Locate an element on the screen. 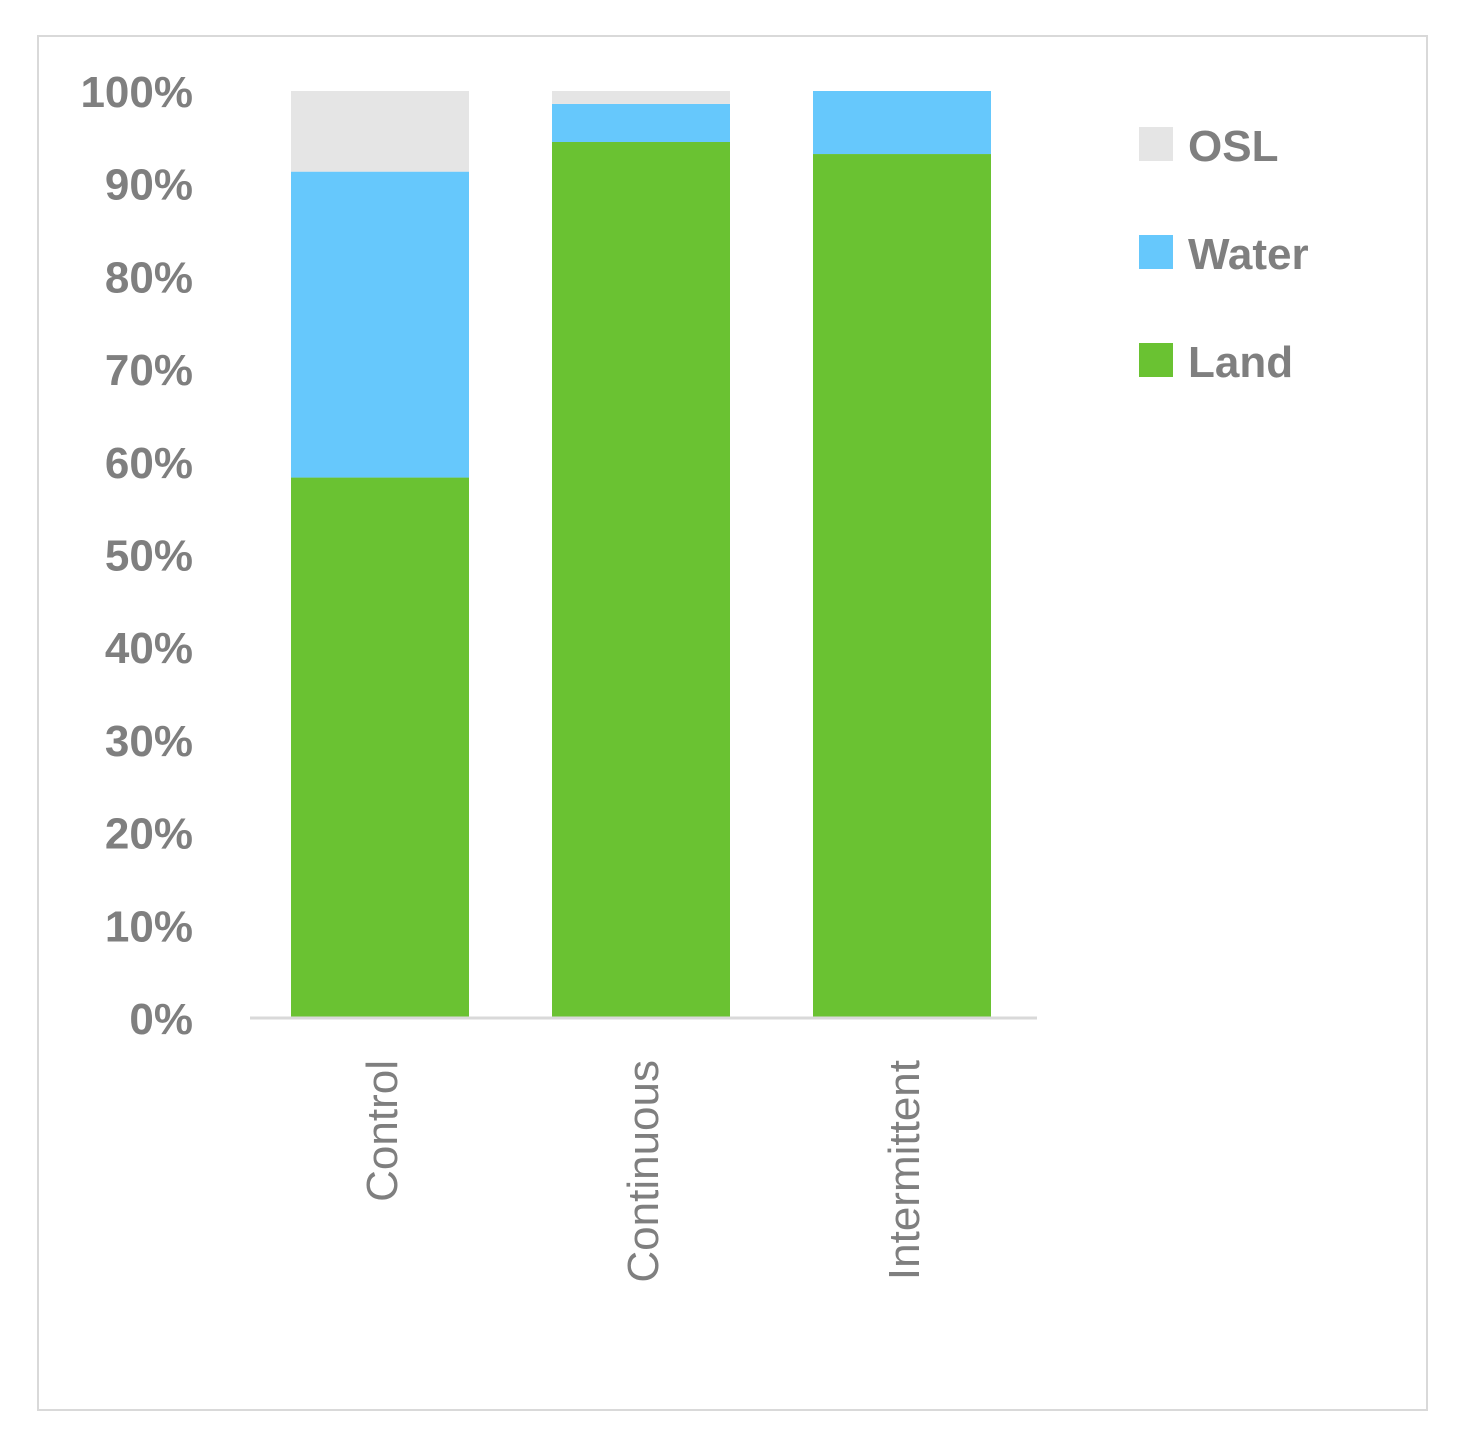  y-tick-label: 40% is located at coordinates (149, 648).